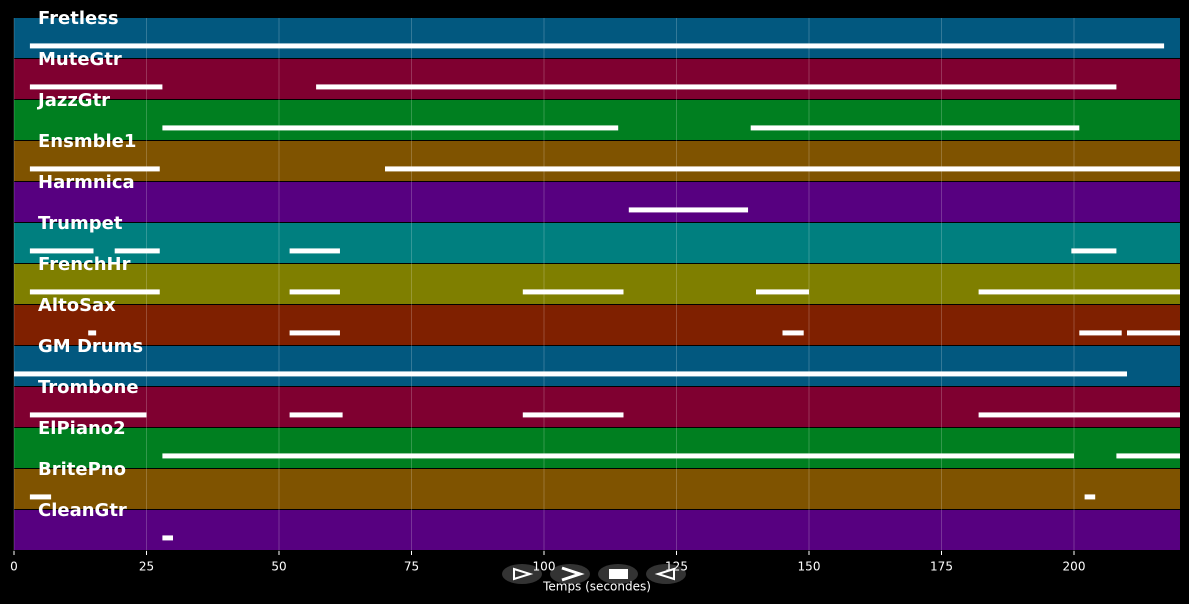  Describe the element at coordinates (544, 567) in the screenshot. I see `x-tick-label: 100` at that location.